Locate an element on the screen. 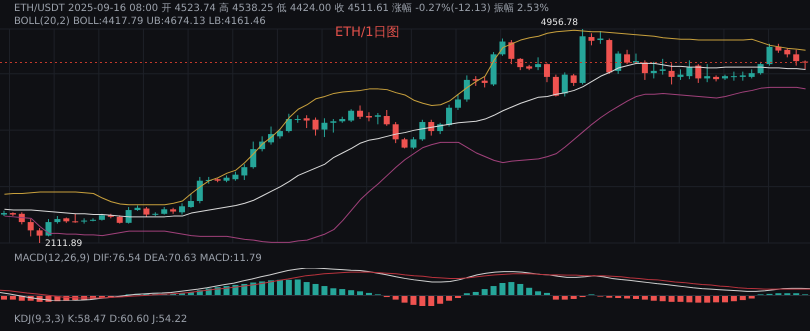 The width and height of the screenshot is (810, 331). text: MACD(12,26,9) DIF:76.54 DEA:70.63 MACD:11.79 is located at coordinates (138, 258).